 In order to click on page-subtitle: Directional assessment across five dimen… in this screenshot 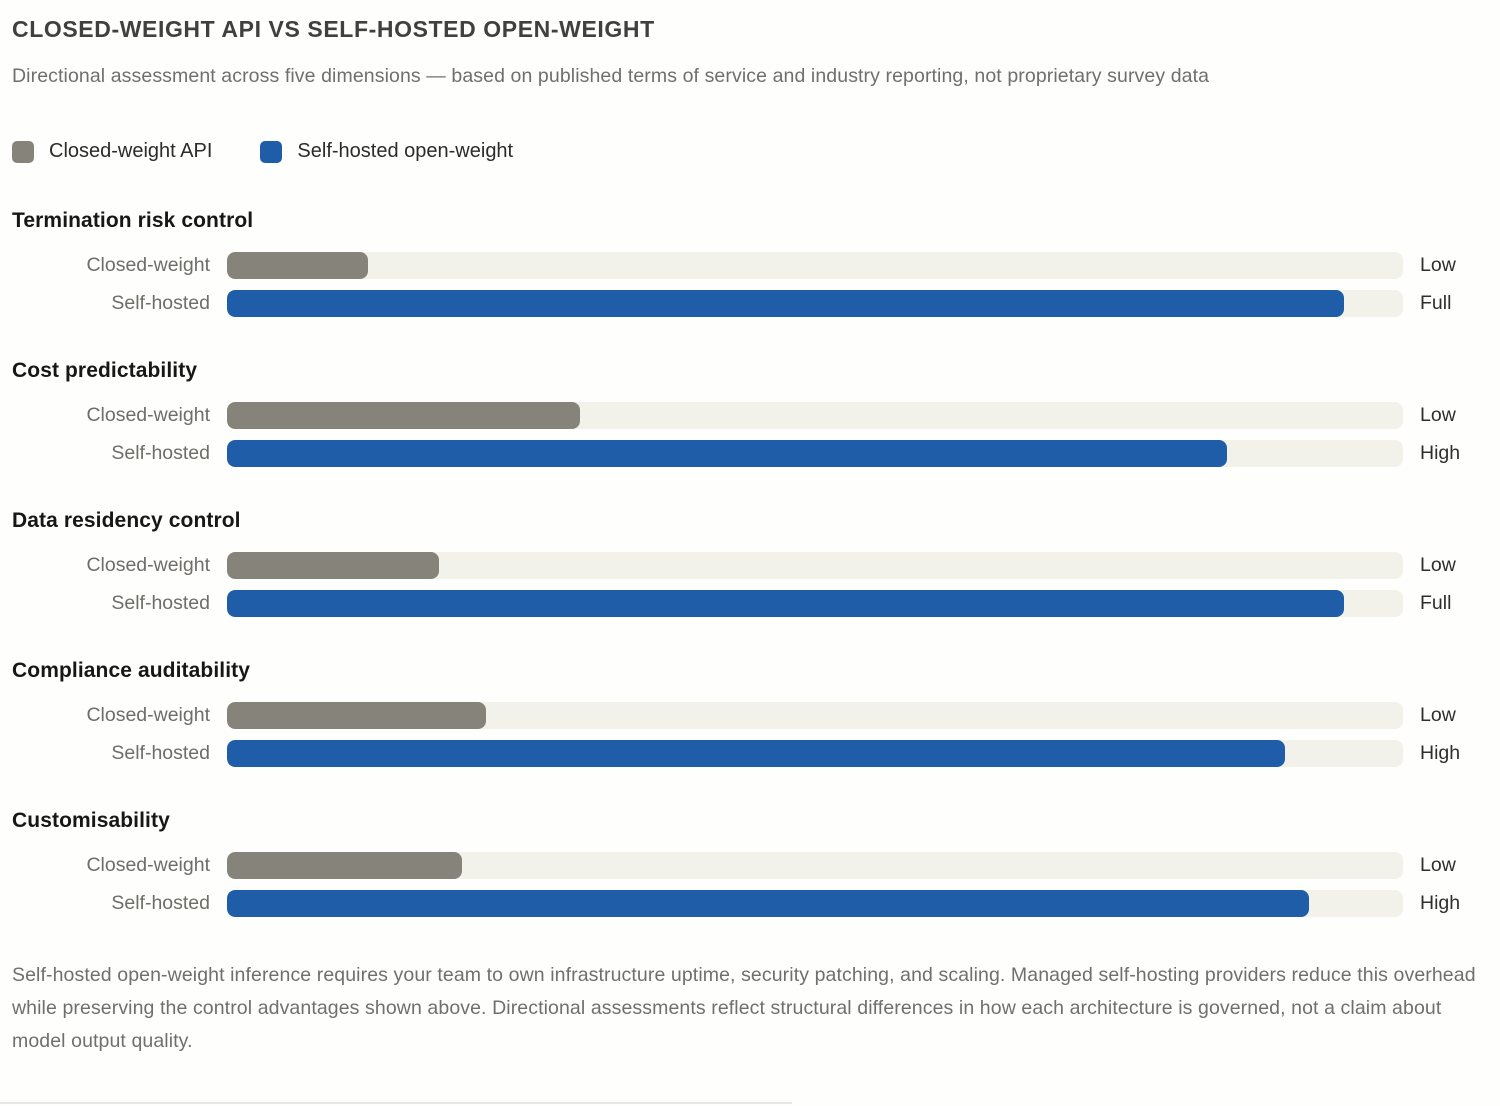, I will do `click(611, 76)`.